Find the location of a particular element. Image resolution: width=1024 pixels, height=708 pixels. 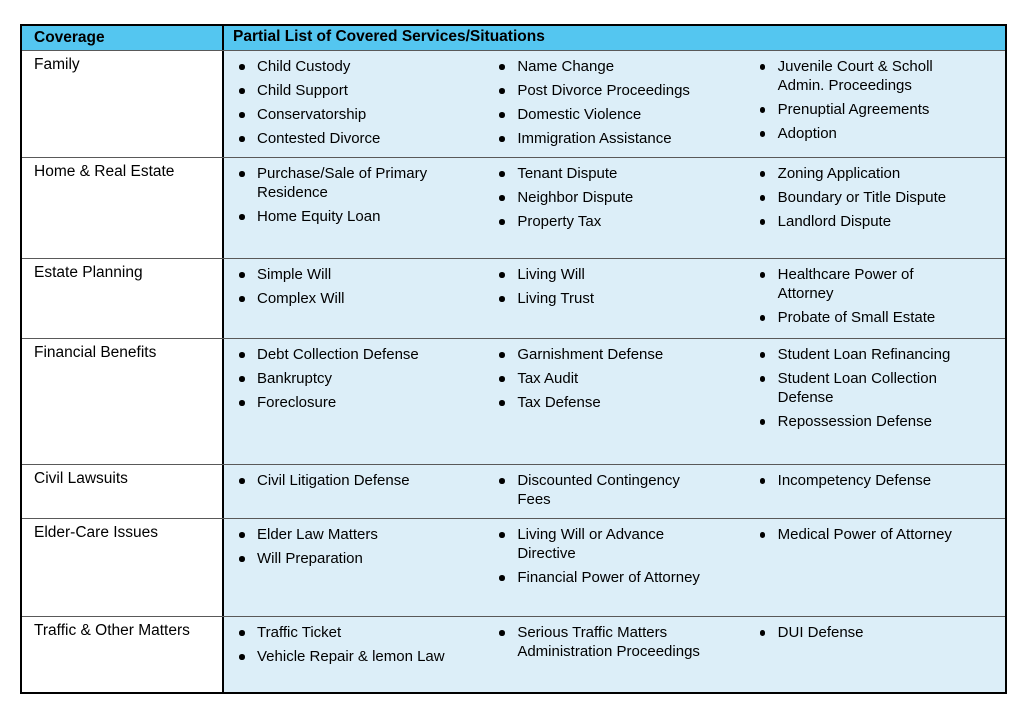

service-item: Medical Power of Attorney is located at coordinates (875, 534).